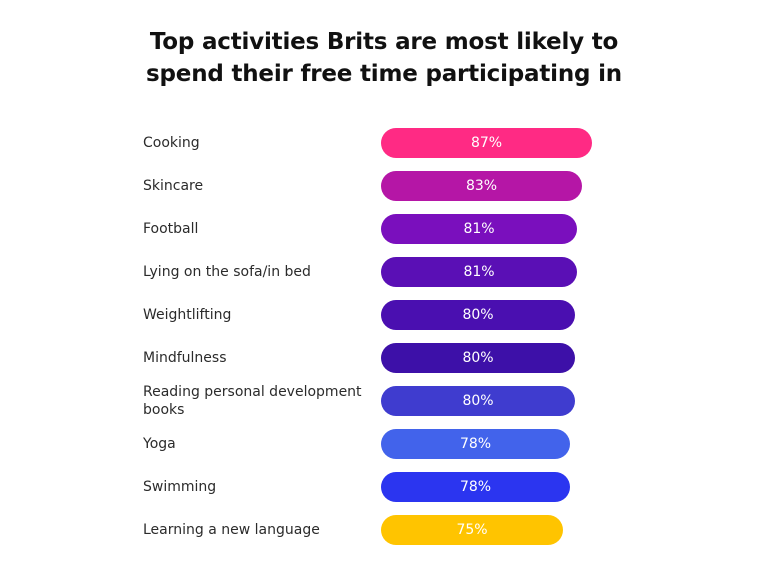 The width and height of the screenshot is (768, 576). What do you see at coordinates (171, 229) in the screenshot?
I see `category-label: Football` at bounding box center [171, 229].